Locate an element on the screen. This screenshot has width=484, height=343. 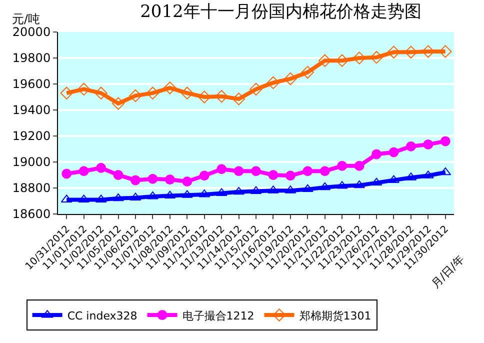
legend-label: CC index328 is located at coordinates (102, 315).